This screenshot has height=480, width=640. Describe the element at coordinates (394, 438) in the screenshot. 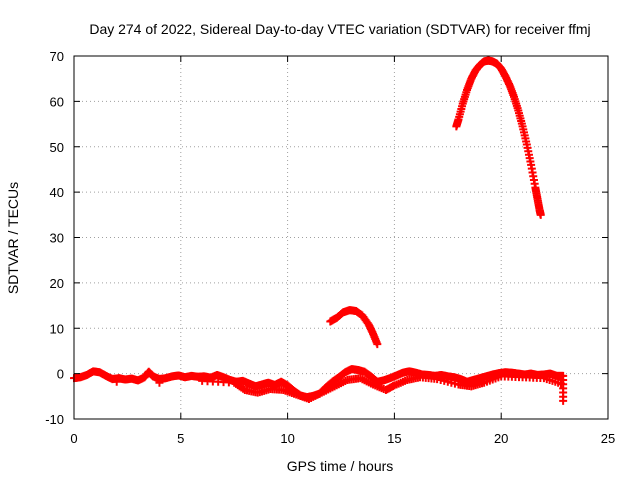

I see `x-tick-label: 15` at that location.